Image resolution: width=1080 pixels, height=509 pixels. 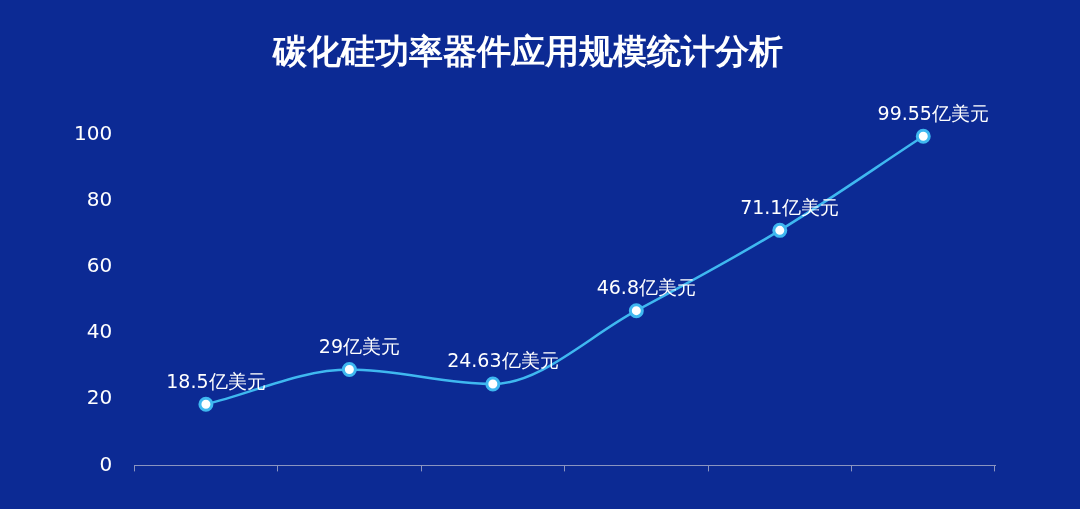 I want to click on data-label: 18.5亿美元, so click(x=216, y=380).